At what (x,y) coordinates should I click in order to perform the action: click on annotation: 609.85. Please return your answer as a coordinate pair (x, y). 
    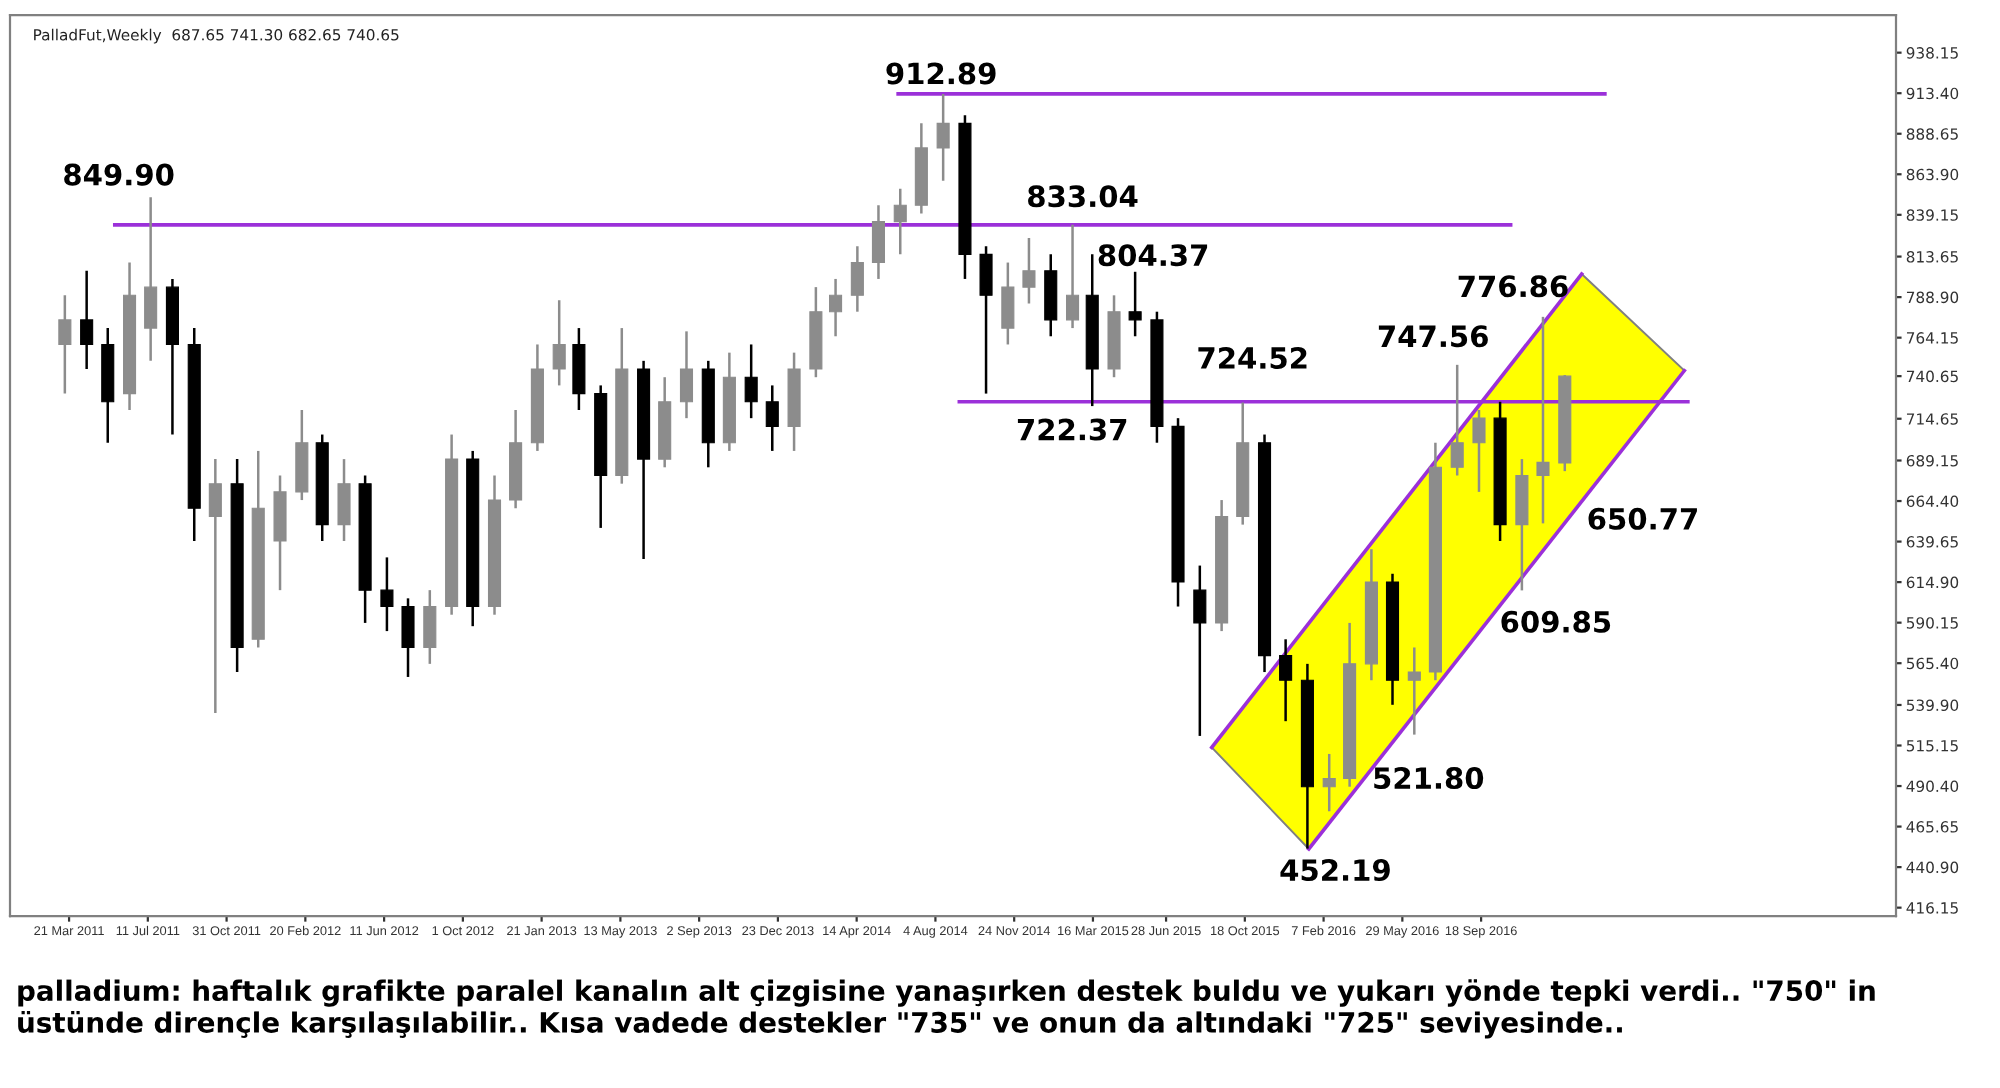
    Looking at the image, I should click on (1556, 621).